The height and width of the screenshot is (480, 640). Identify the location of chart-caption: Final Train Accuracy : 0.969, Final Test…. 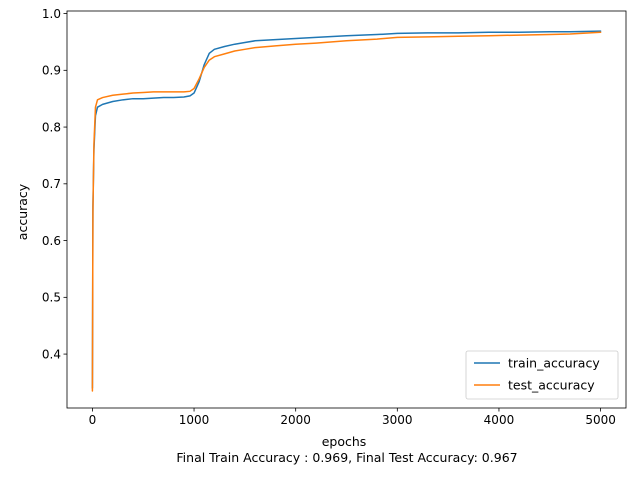
(346, 457).